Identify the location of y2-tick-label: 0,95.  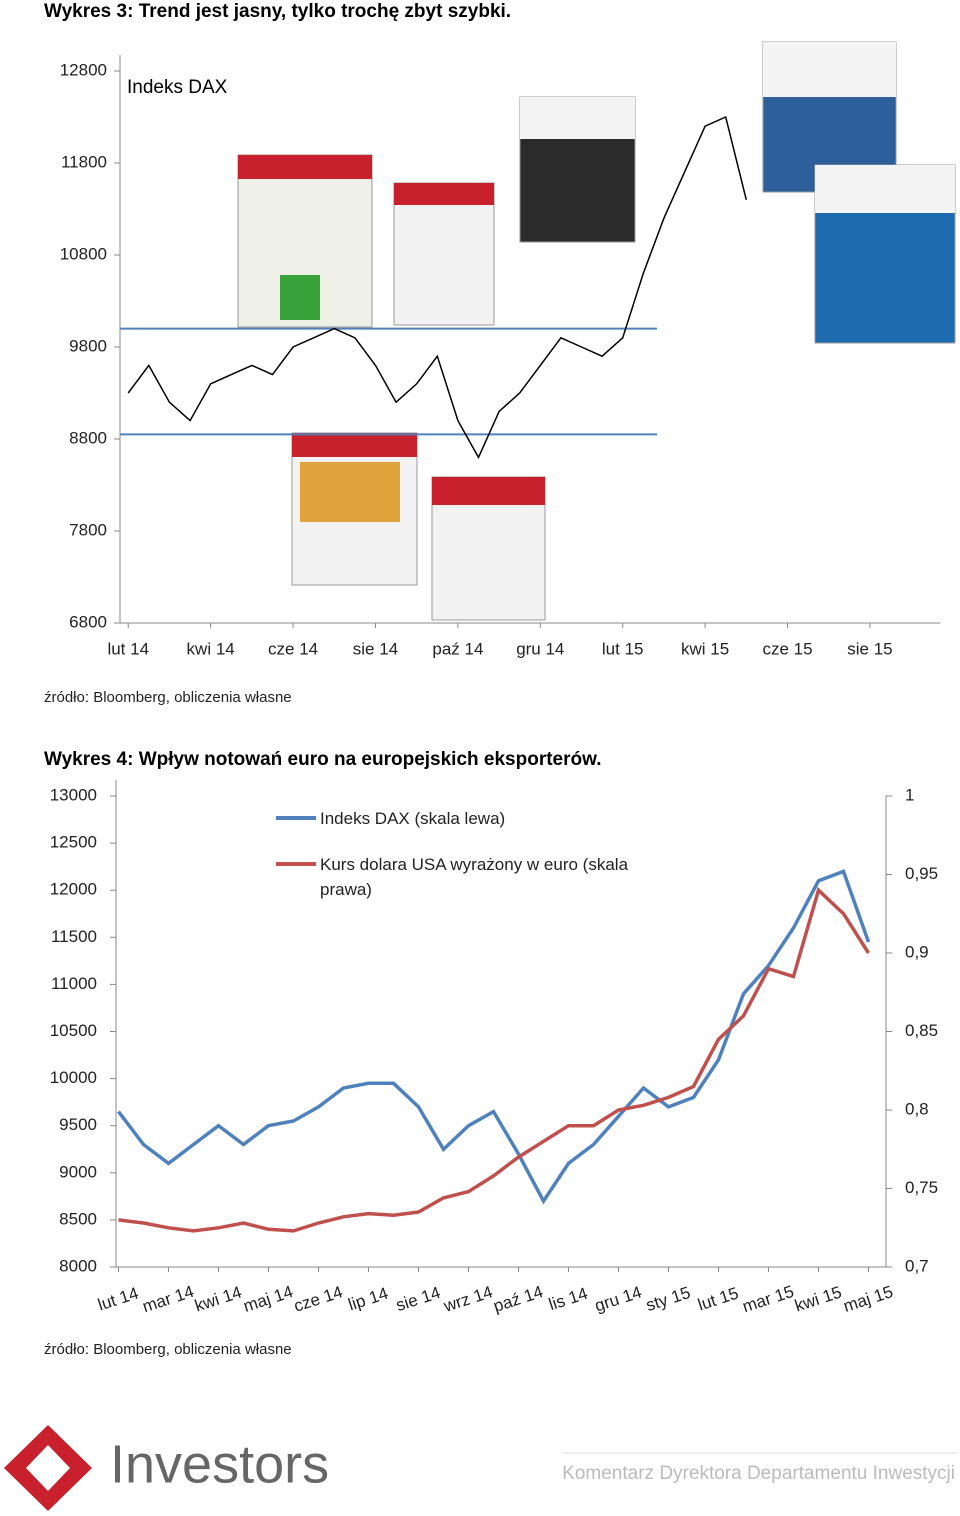
(921, 873).